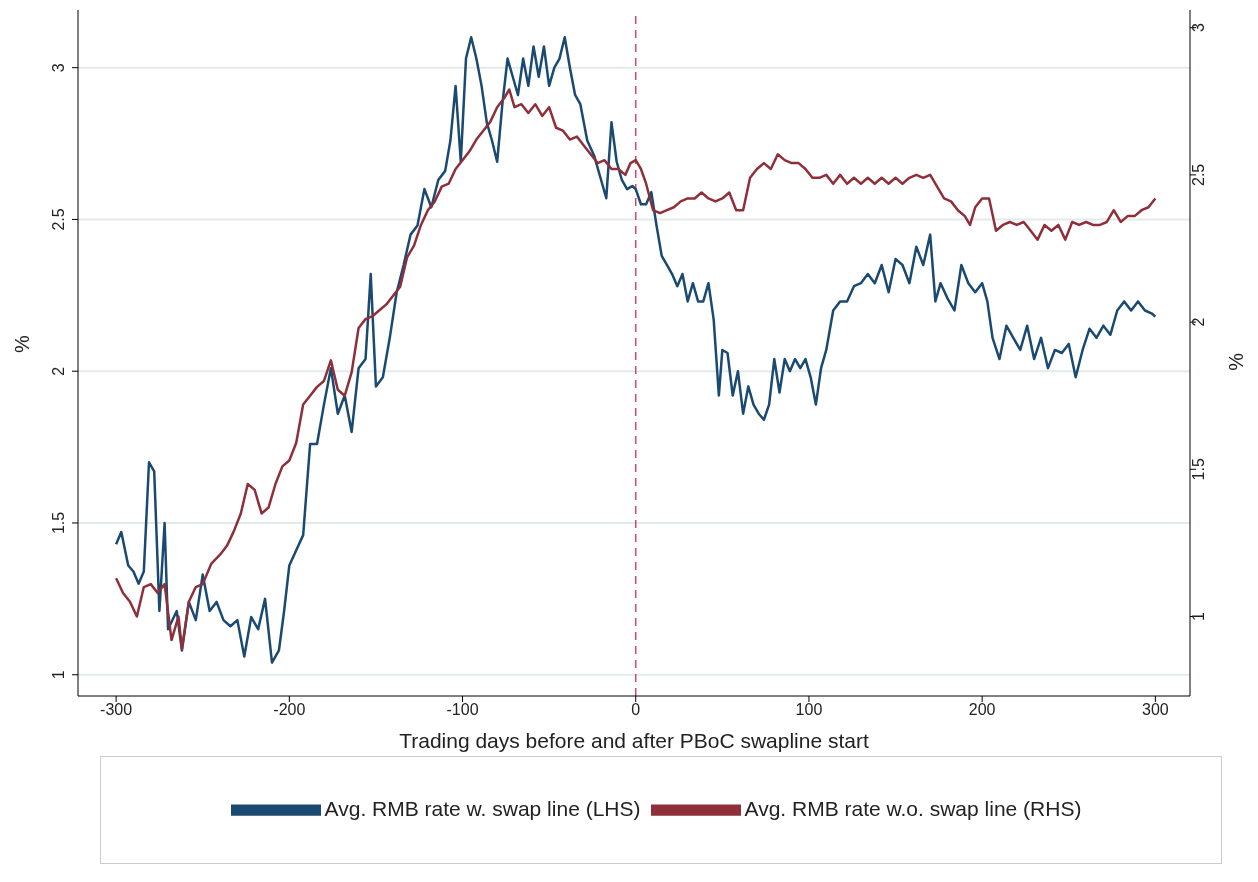 Image resolution: width=1258 pixels, height=882 pixels. Describe the element at coordinates (1198, 322) in the screenshot. I see `y2-tick-label: 2` at that location.